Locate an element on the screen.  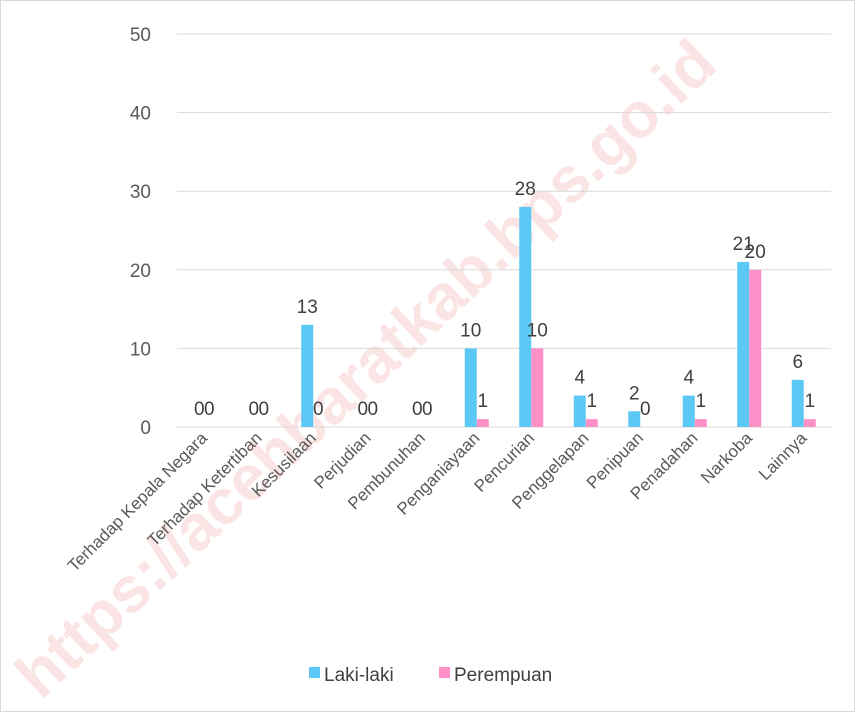
data-label: 2 is located at coordinates (634, 393).